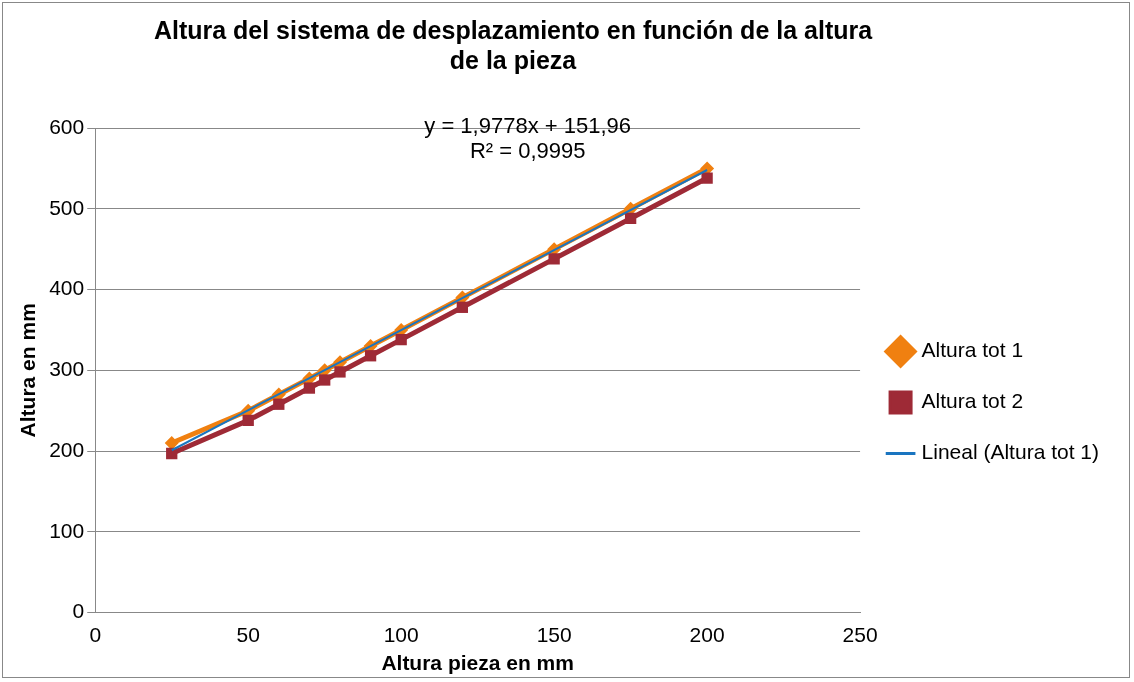 The height and width of the screenshot is (682, 1134). Describe the element at coordinates (28, 370) in the screenshot. I see `y-axis-title: Altura en mm` at that location.